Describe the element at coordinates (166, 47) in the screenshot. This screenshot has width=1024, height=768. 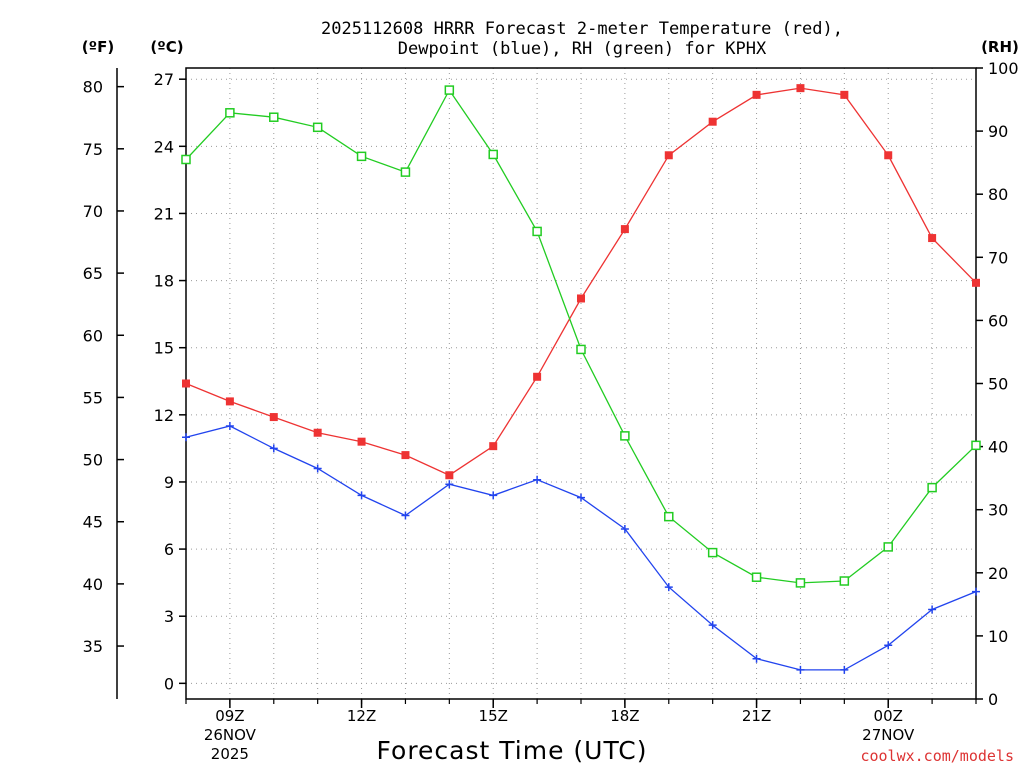
I see `celsius-unit-label: (ºC)` at that location.